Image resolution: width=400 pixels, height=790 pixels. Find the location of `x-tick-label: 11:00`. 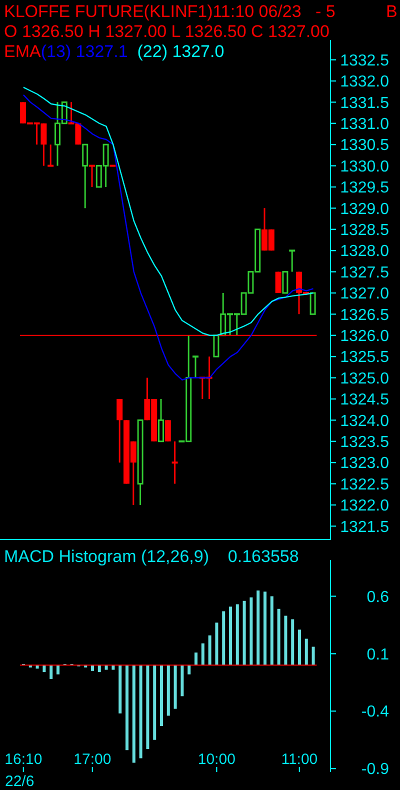

x-tick-label: 11:00 is located at coordinates (299, 759).